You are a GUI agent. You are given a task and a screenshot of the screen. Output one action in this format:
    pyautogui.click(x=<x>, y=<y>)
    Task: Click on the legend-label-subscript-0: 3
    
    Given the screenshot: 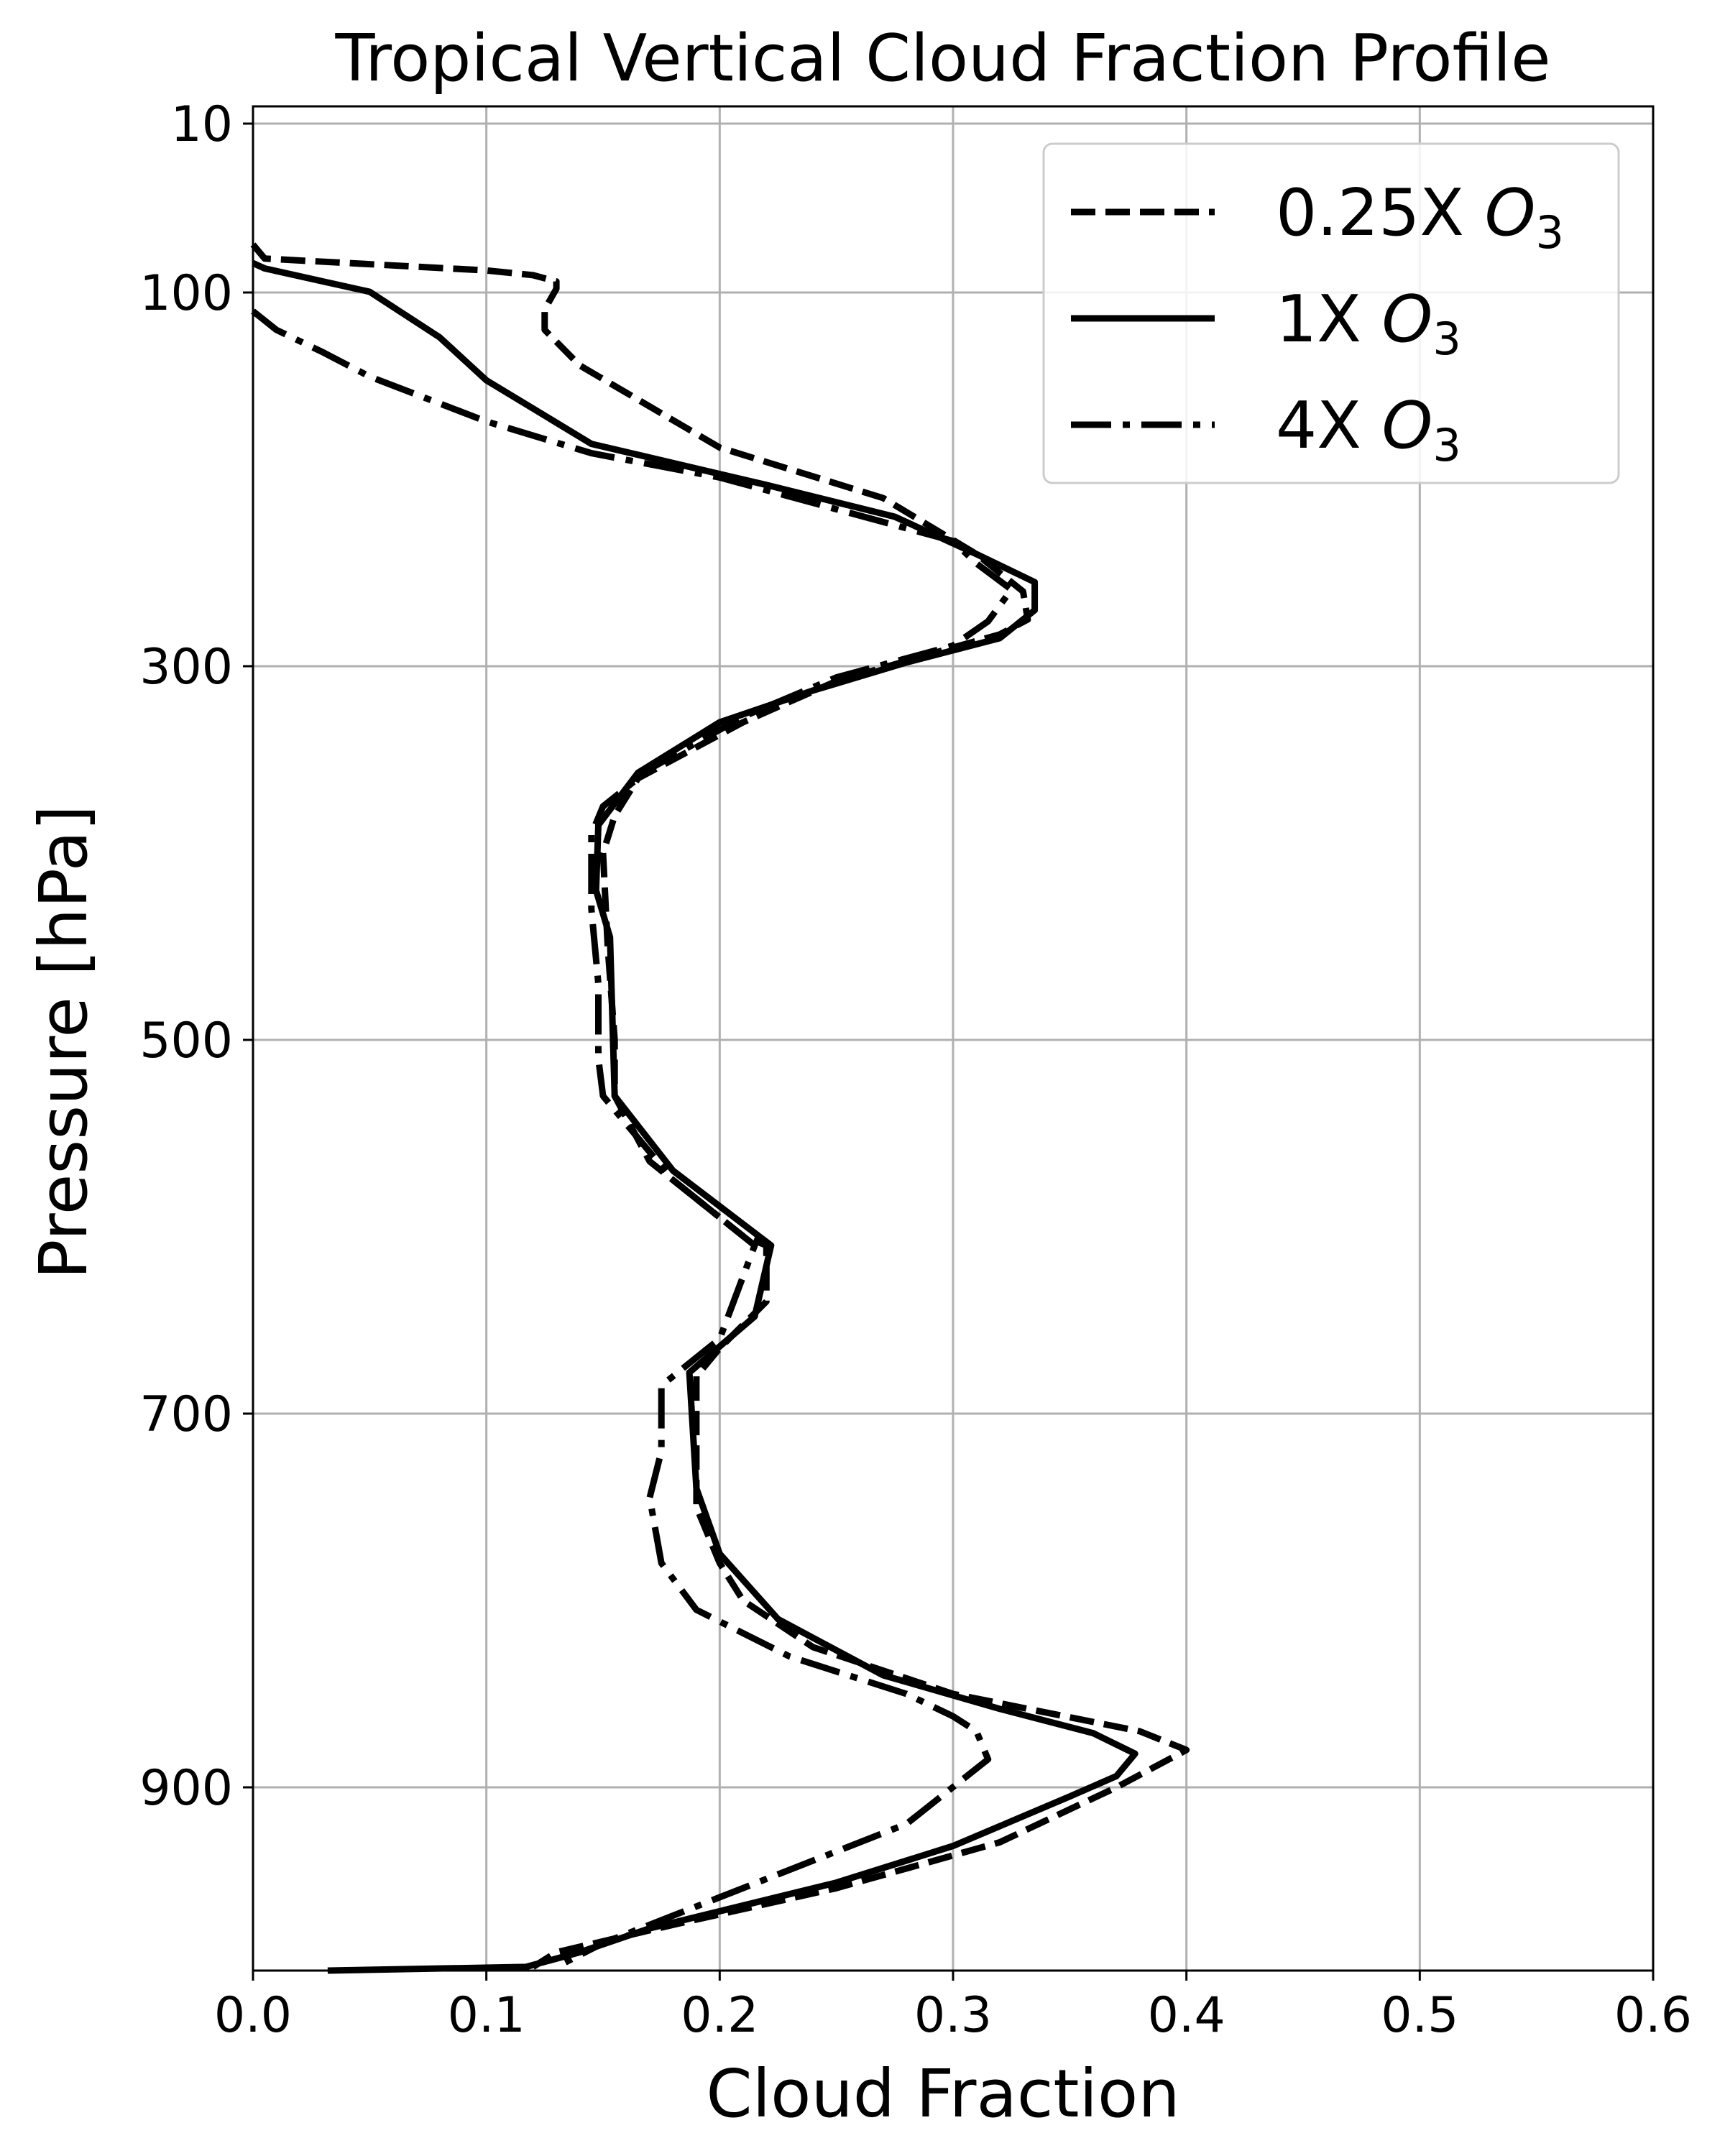 What is the action you would take?
    pyautogui.click(x=1550, y=233)
    